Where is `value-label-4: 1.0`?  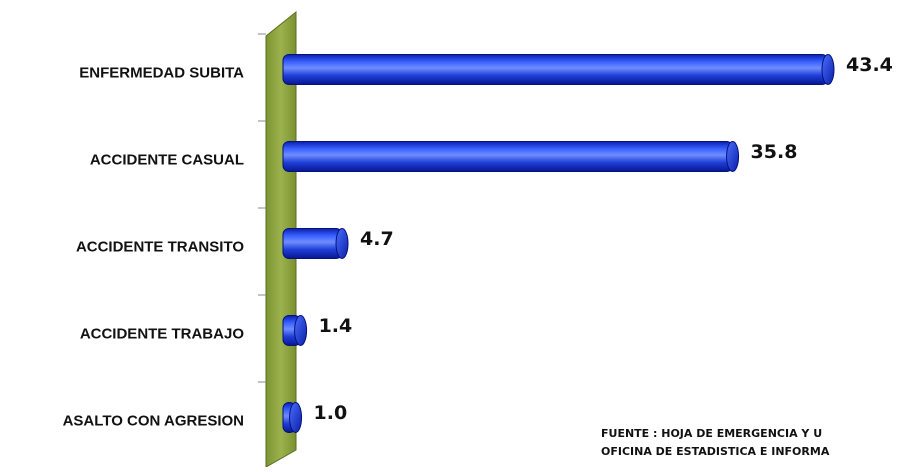
value-label-4: 1.0 is located at coordinates (331, 413).